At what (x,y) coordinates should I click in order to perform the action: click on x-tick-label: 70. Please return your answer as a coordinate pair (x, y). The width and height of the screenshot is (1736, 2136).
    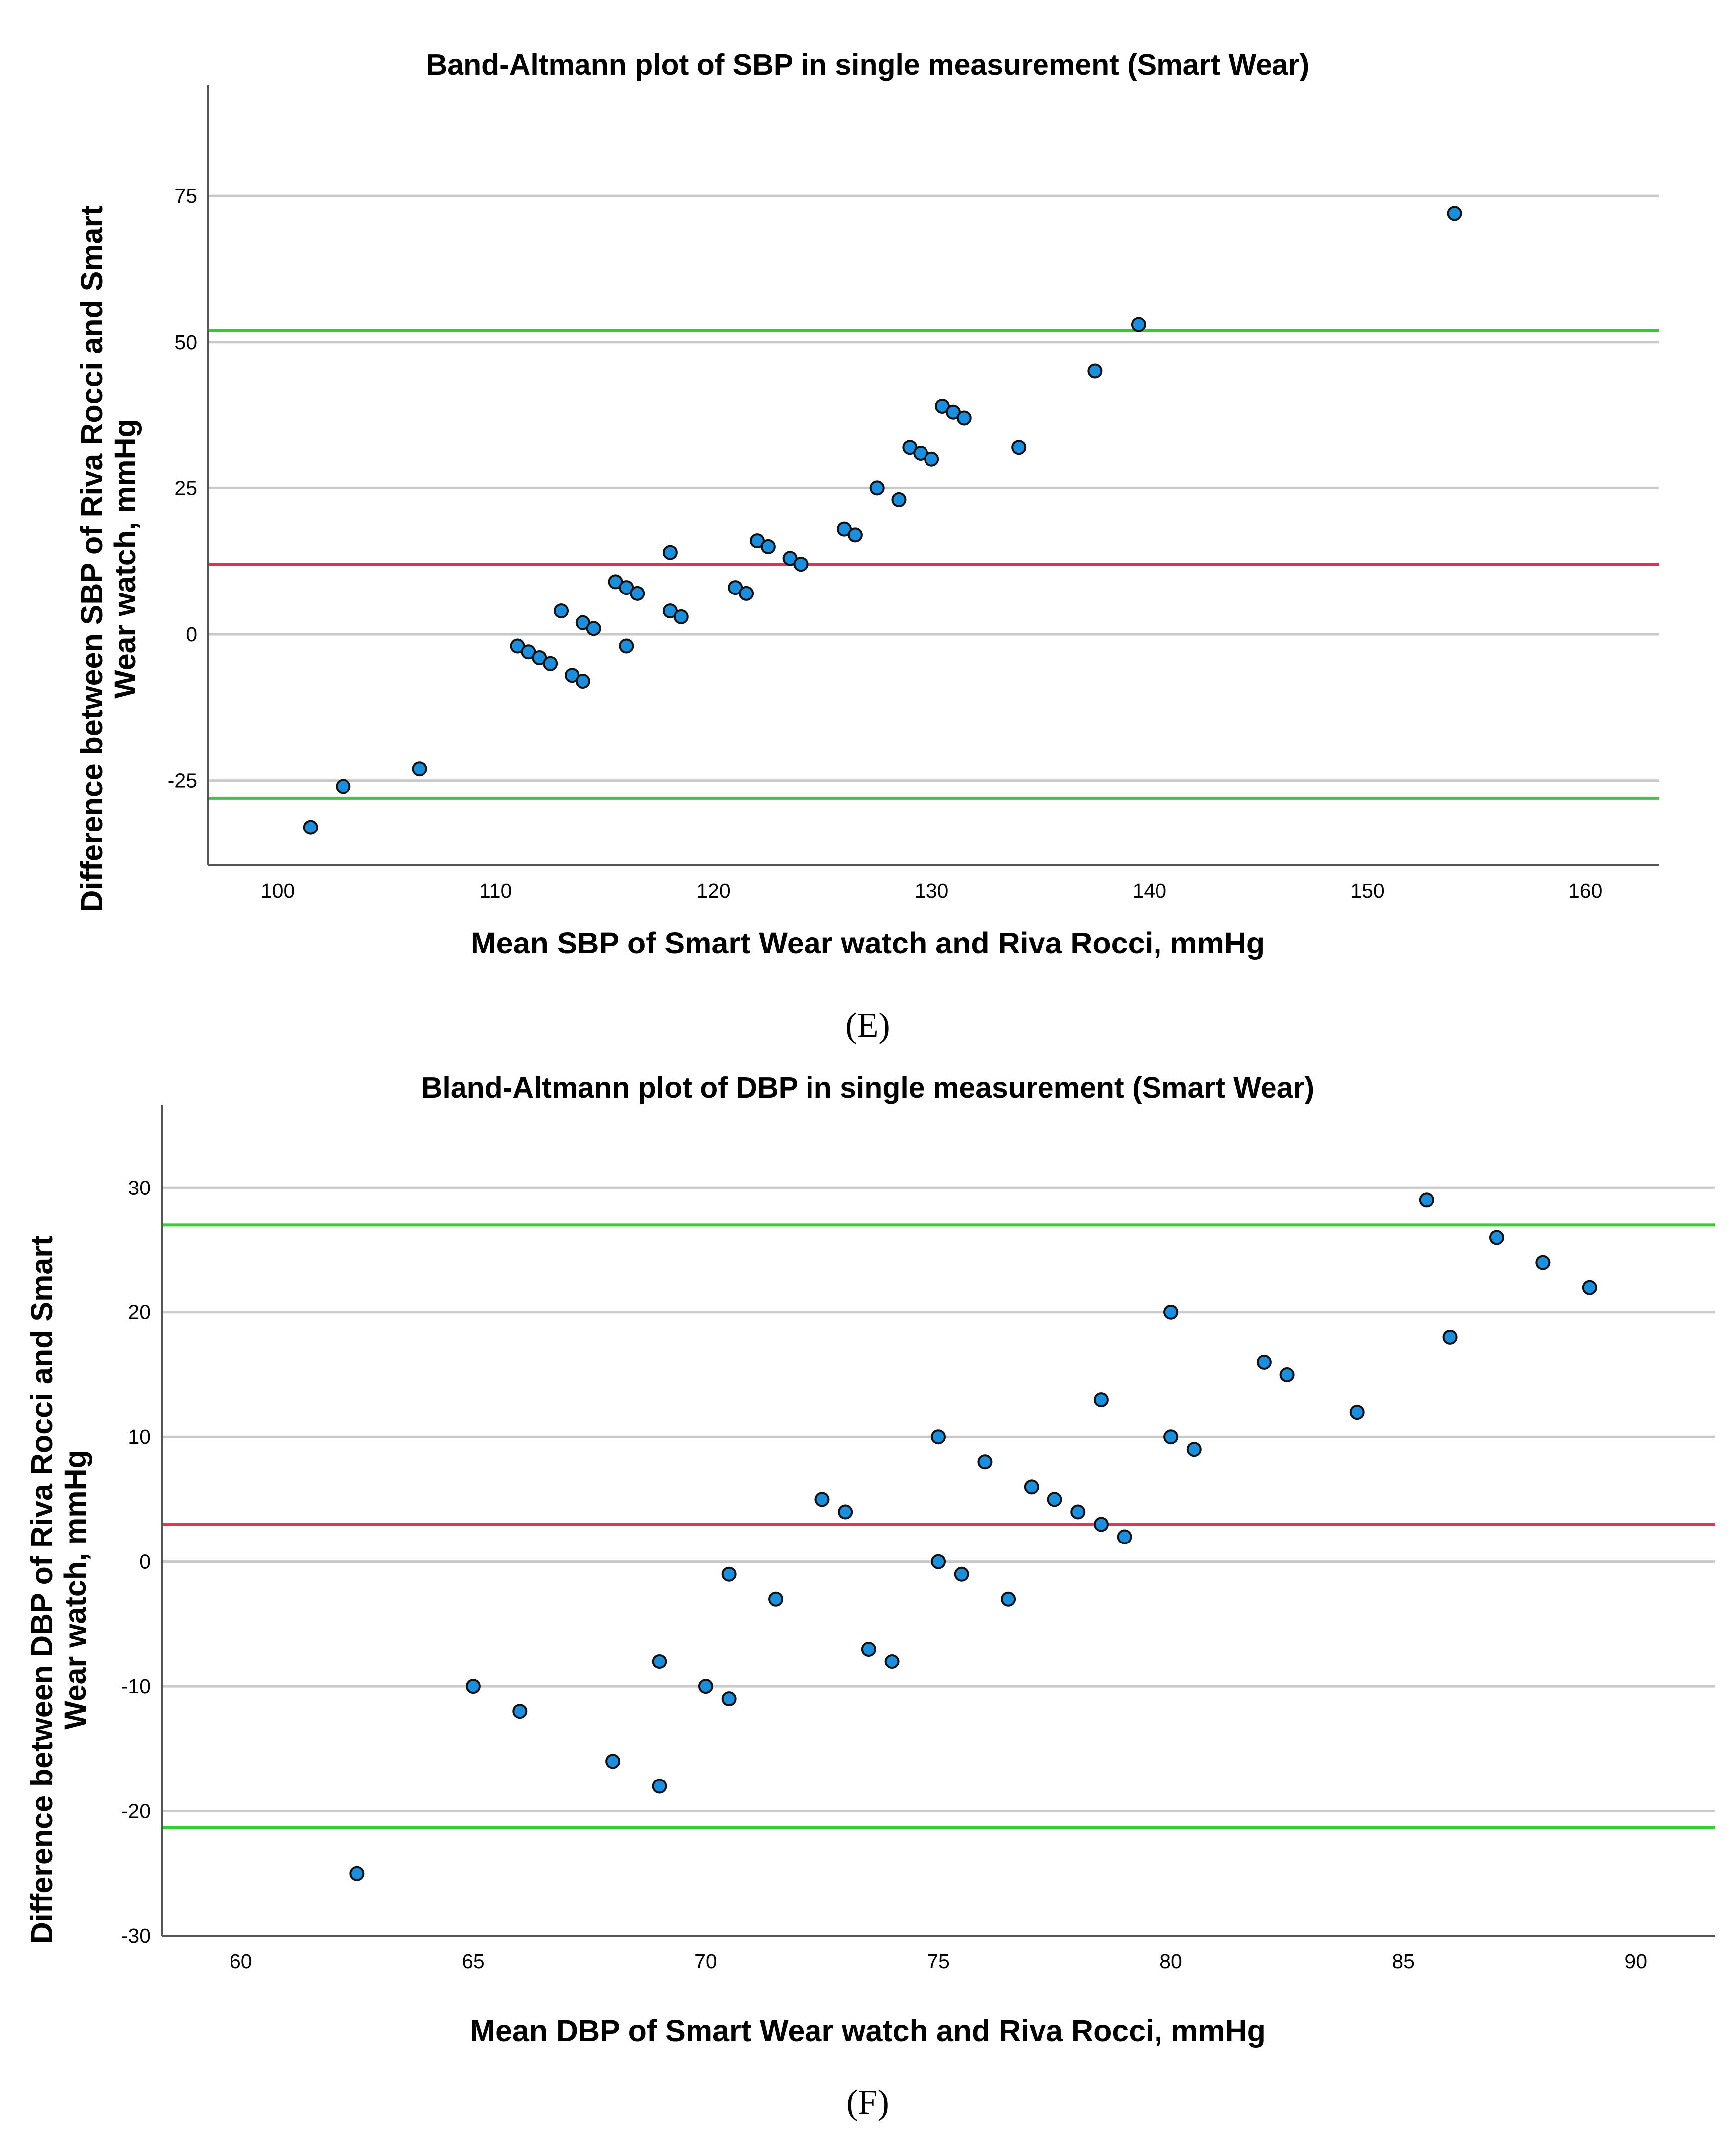
    Looking at the image, I should click on (705, 1961).